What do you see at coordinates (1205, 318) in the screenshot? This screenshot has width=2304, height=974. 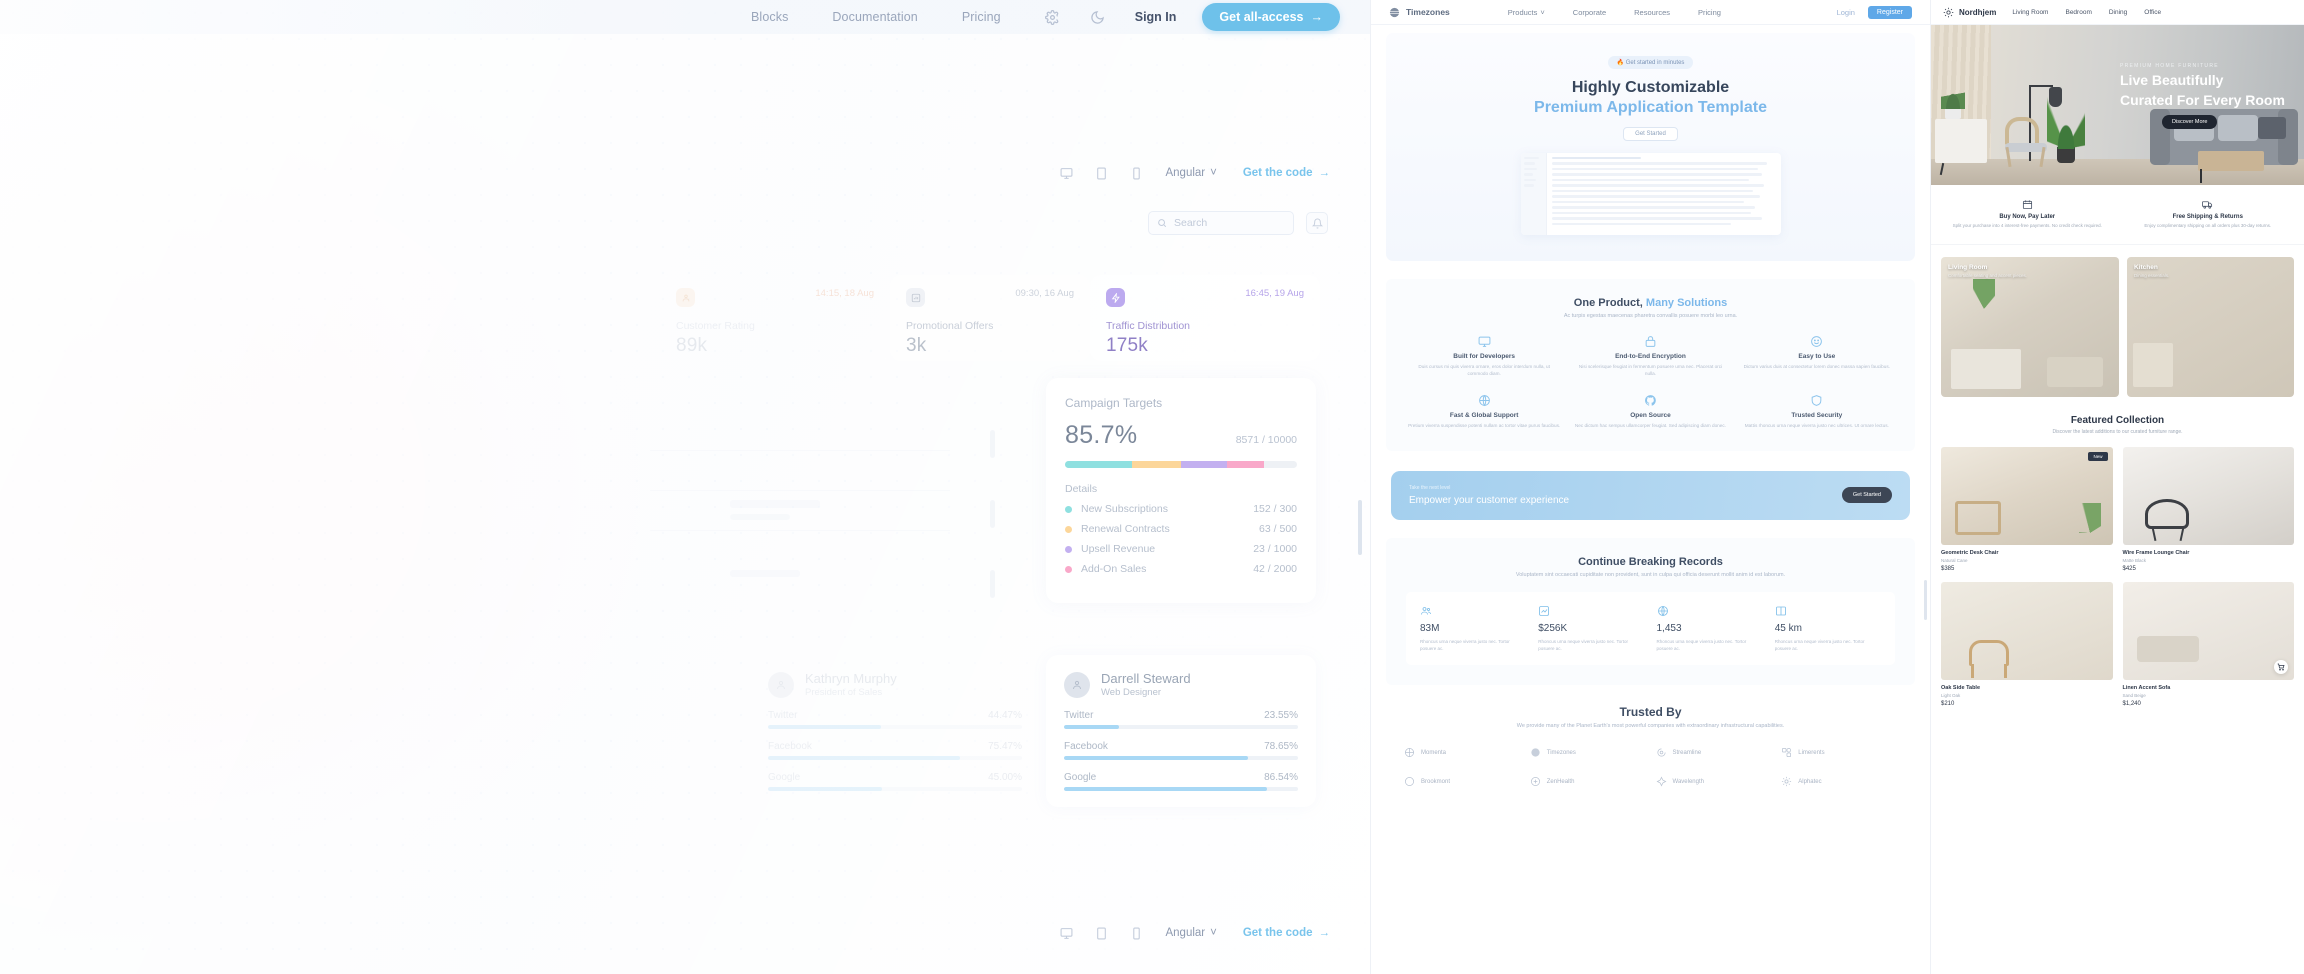 I see `stat-card: 16:45, 19 Aug Traffic Distribution 175k` at bounding box center [1205, 318].